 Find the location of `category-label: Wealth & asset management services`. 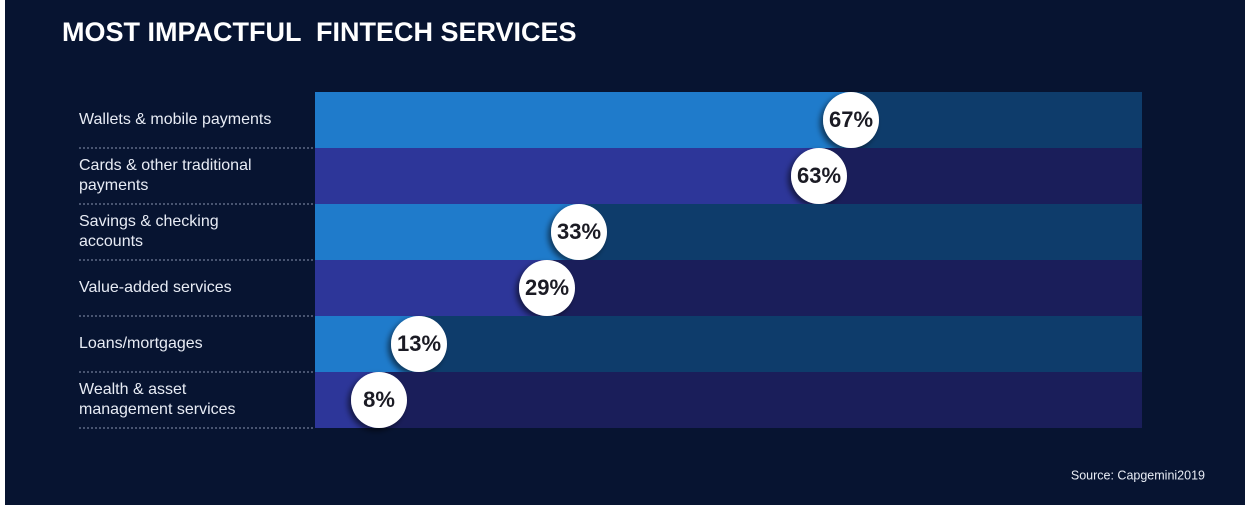

category-label: Wealth & asset management services is located at coordinates (157, 399).